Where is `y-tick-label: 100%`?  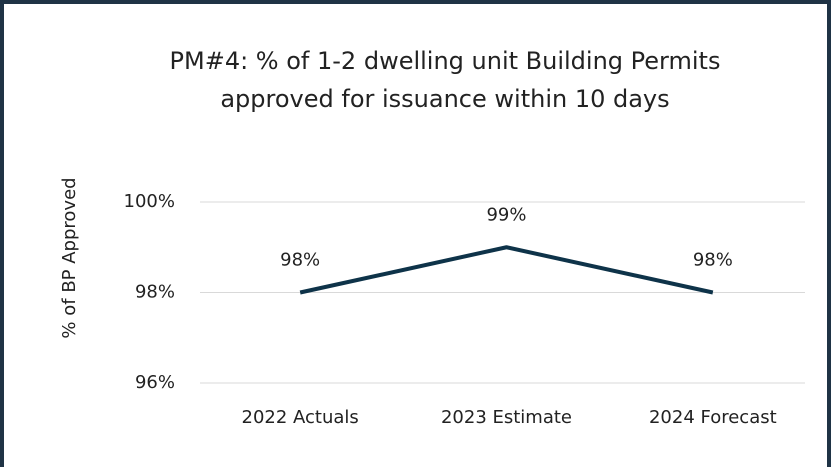
y-tick-label: 100% is located at coordinates (149, 201).